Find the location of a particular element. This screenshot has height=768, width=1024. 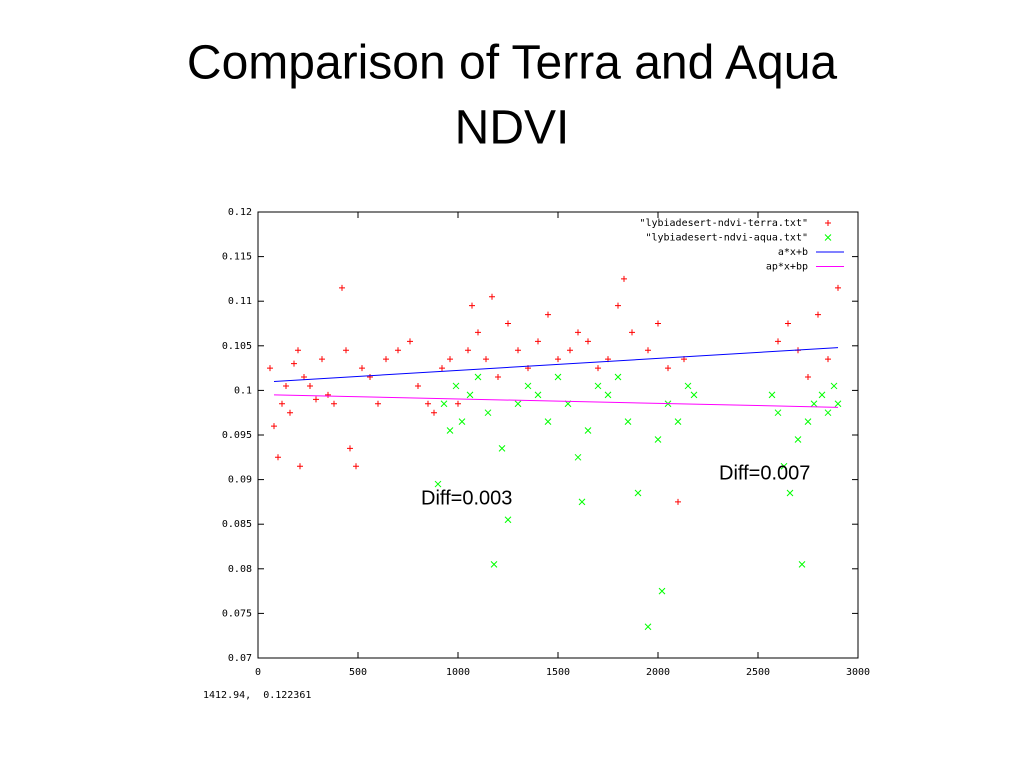

y-tick-label: 0.105 is located at coordinates (237, 346).